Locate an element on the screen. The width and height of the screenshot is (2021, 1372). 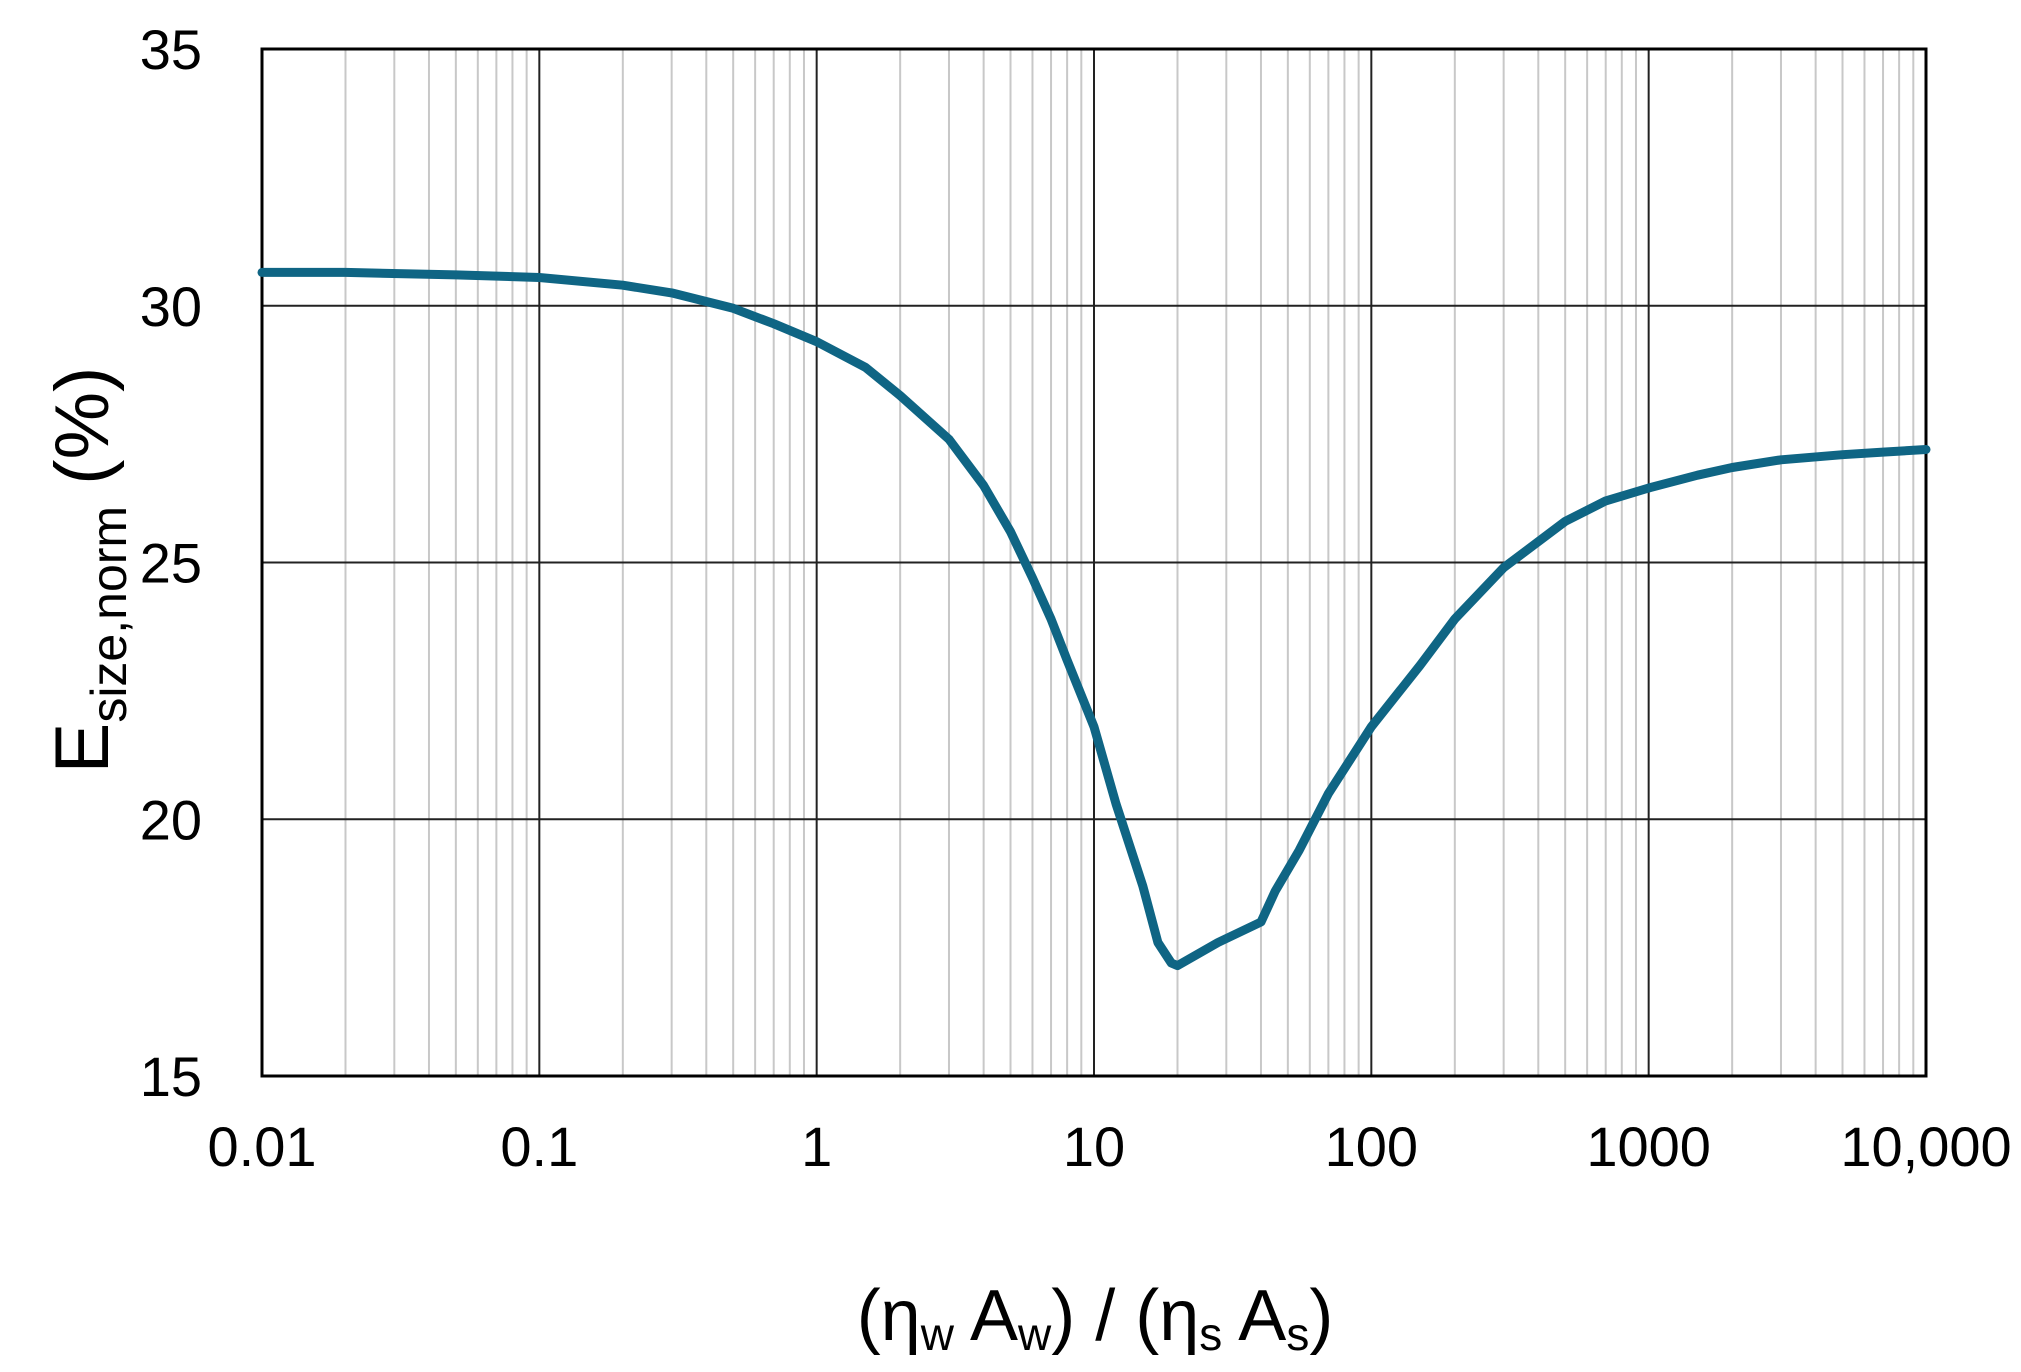
y-axis-title: Esize,norm (%) is located at coordinates (88, 570).